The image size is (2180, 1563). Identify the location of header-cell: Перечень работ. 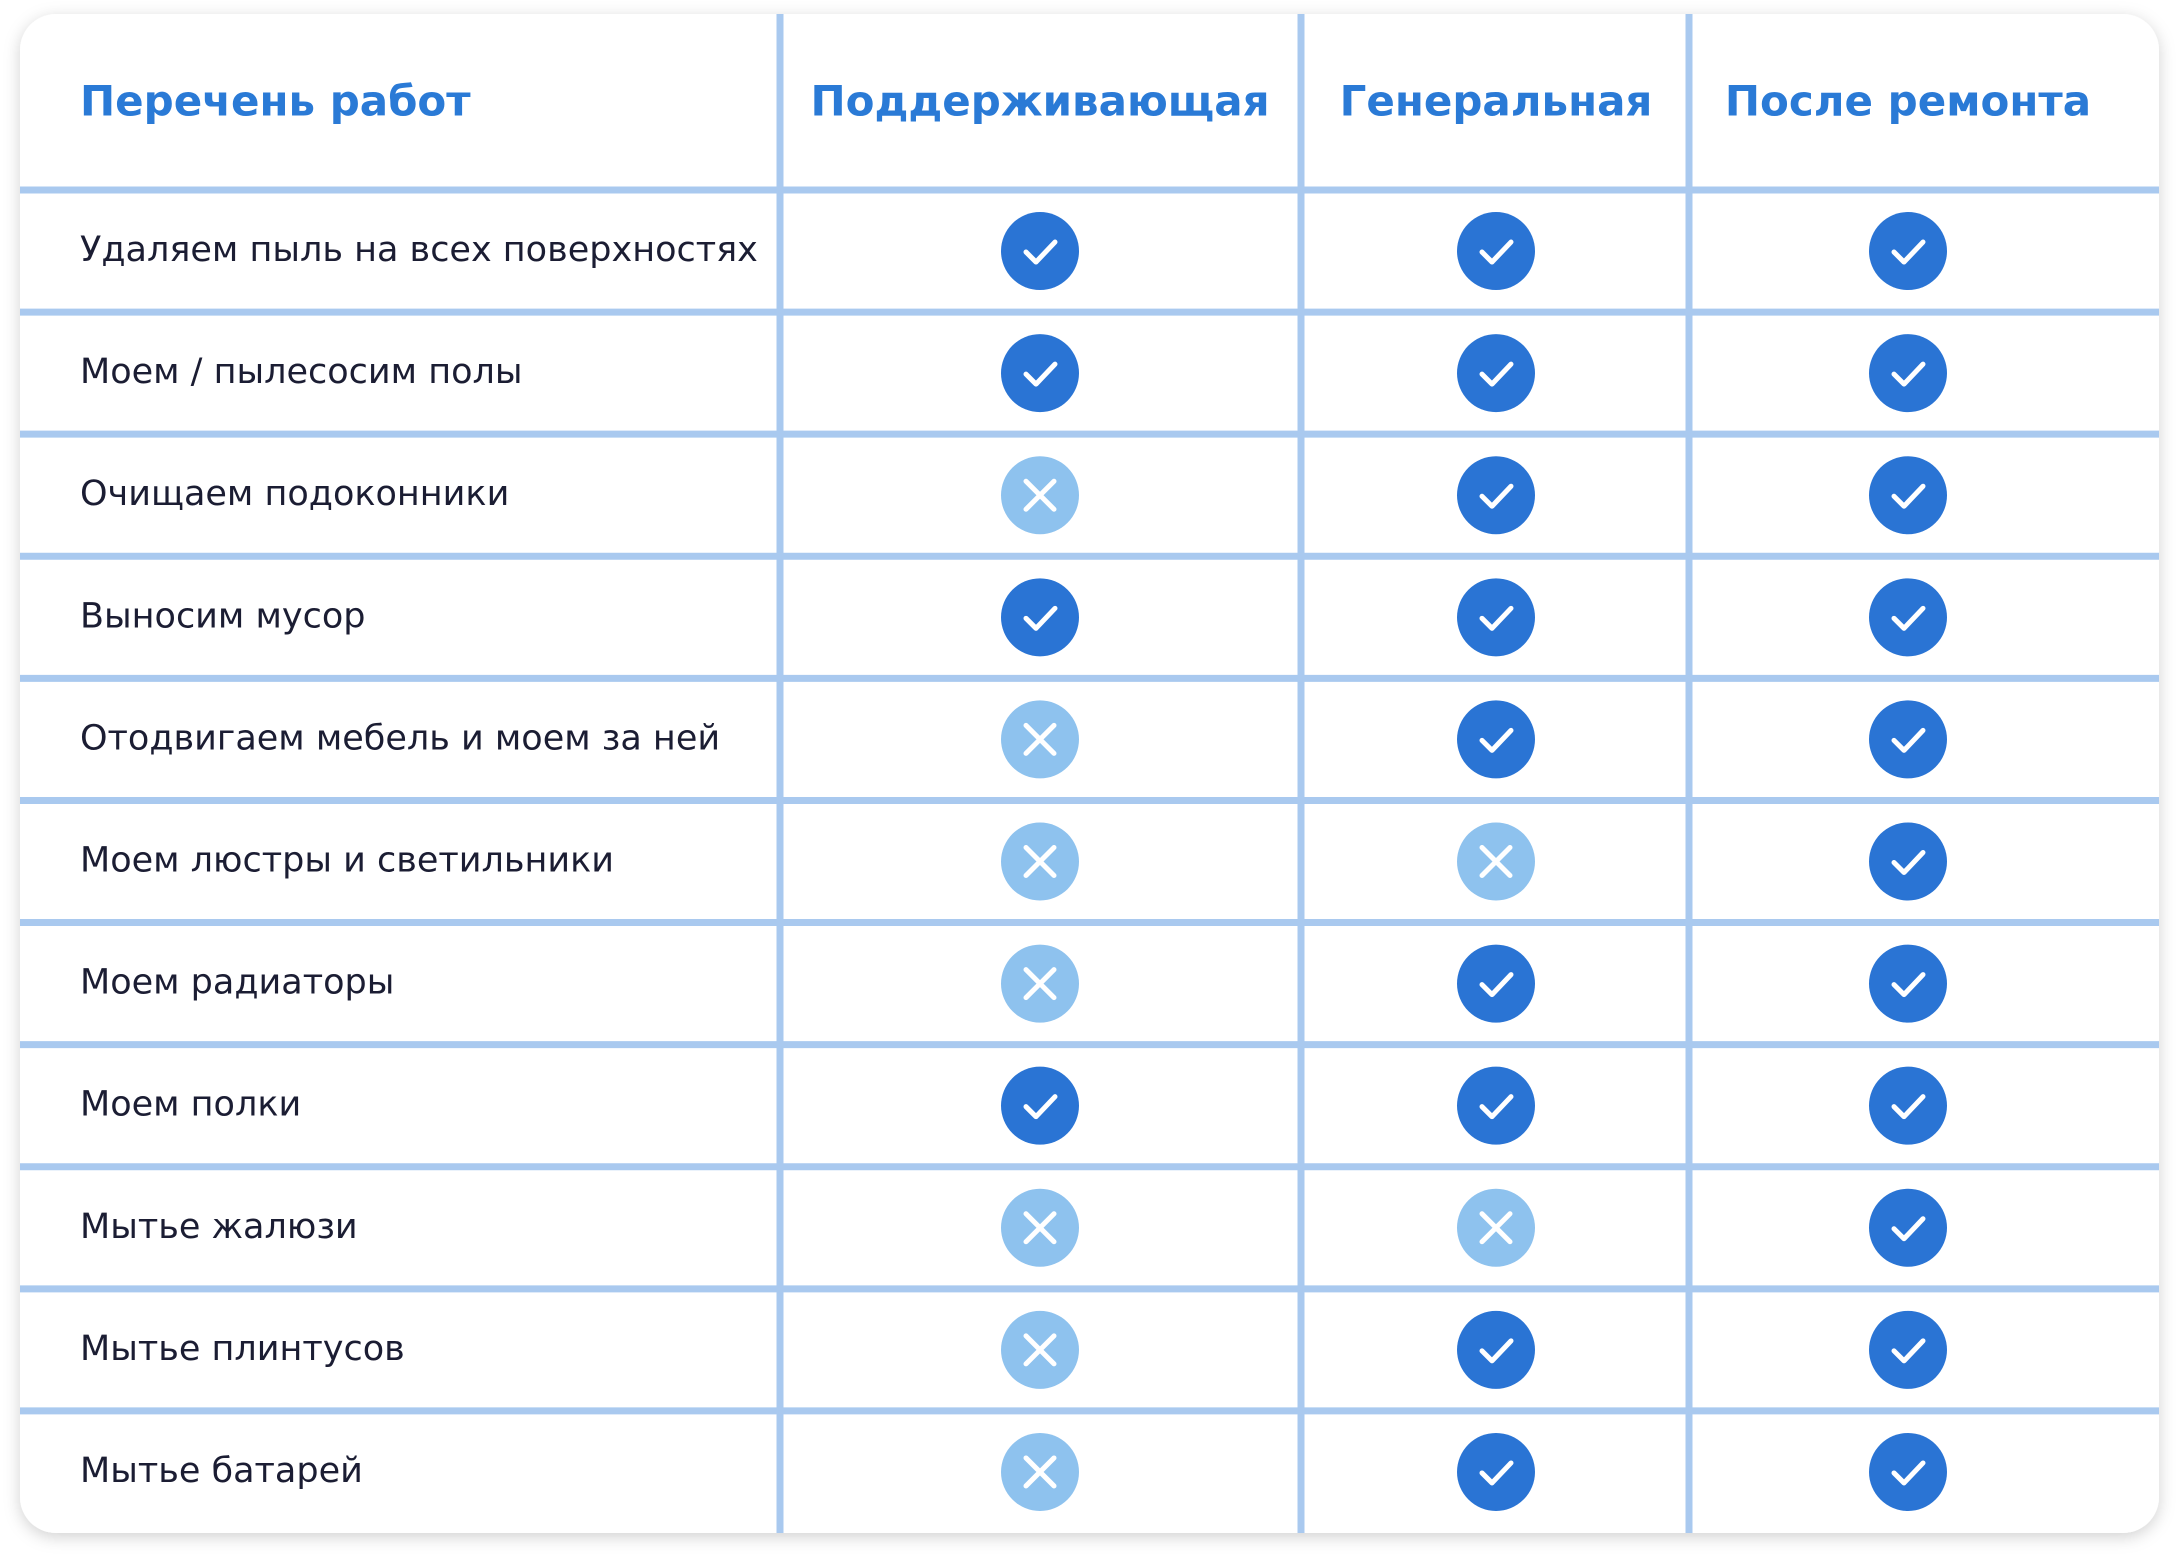
(275, 101).